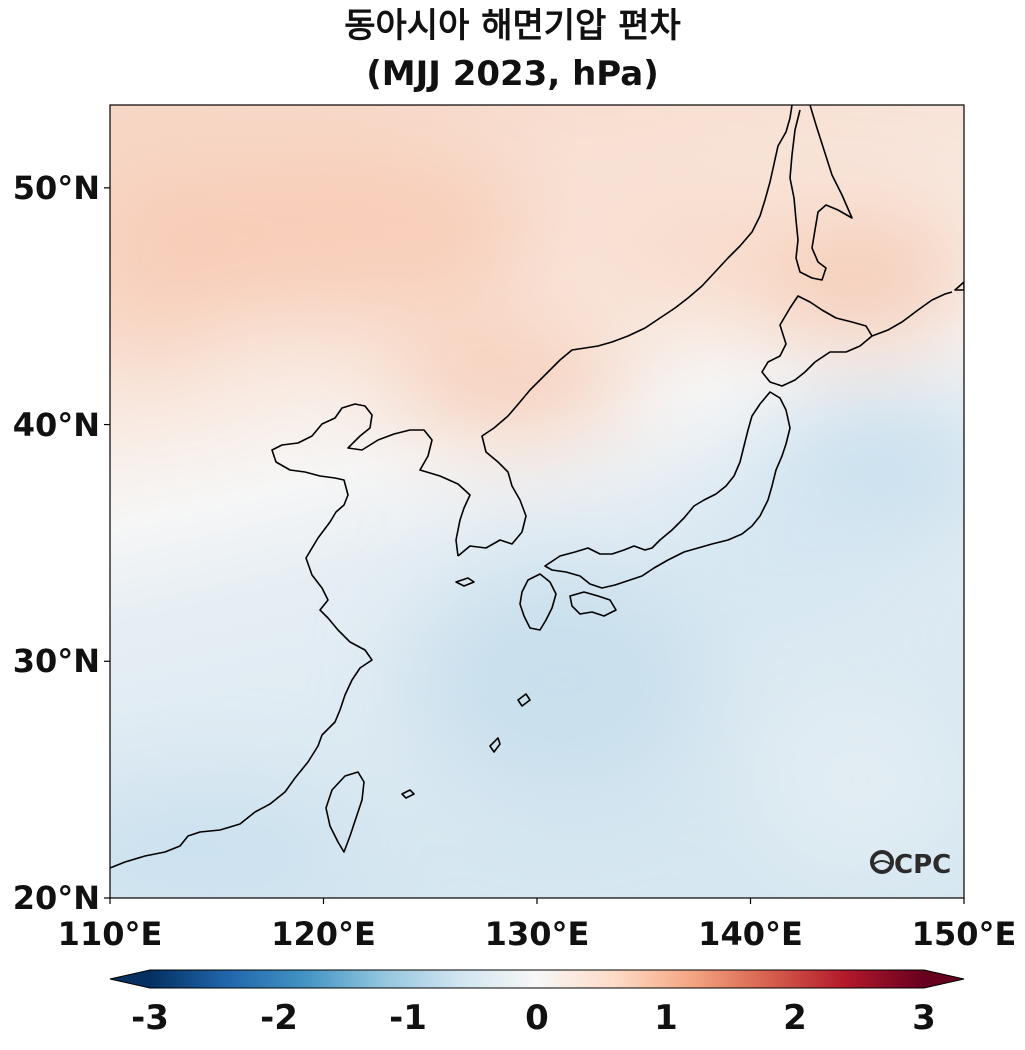 This screenshot has height=1050, width=1025. Describe the element at coordinates (56, 424) in the screenshot. I see `lat-tick-label: 40°N` at that location.